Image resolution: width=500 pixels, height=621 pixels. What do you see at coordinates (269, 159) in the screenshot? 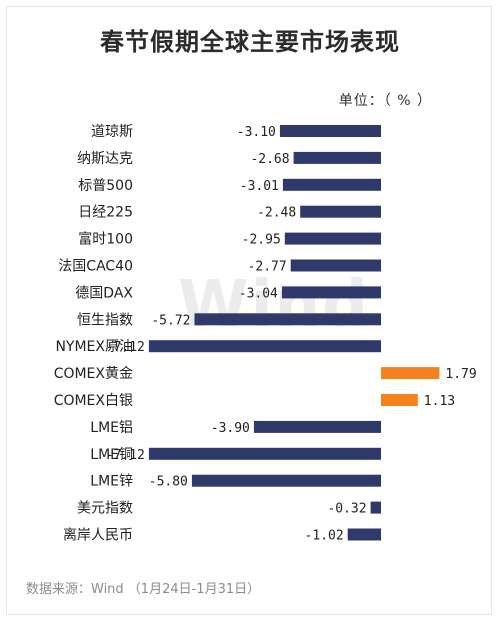
I see `value-label-1: -2.68` at bounding box center [269, 159].